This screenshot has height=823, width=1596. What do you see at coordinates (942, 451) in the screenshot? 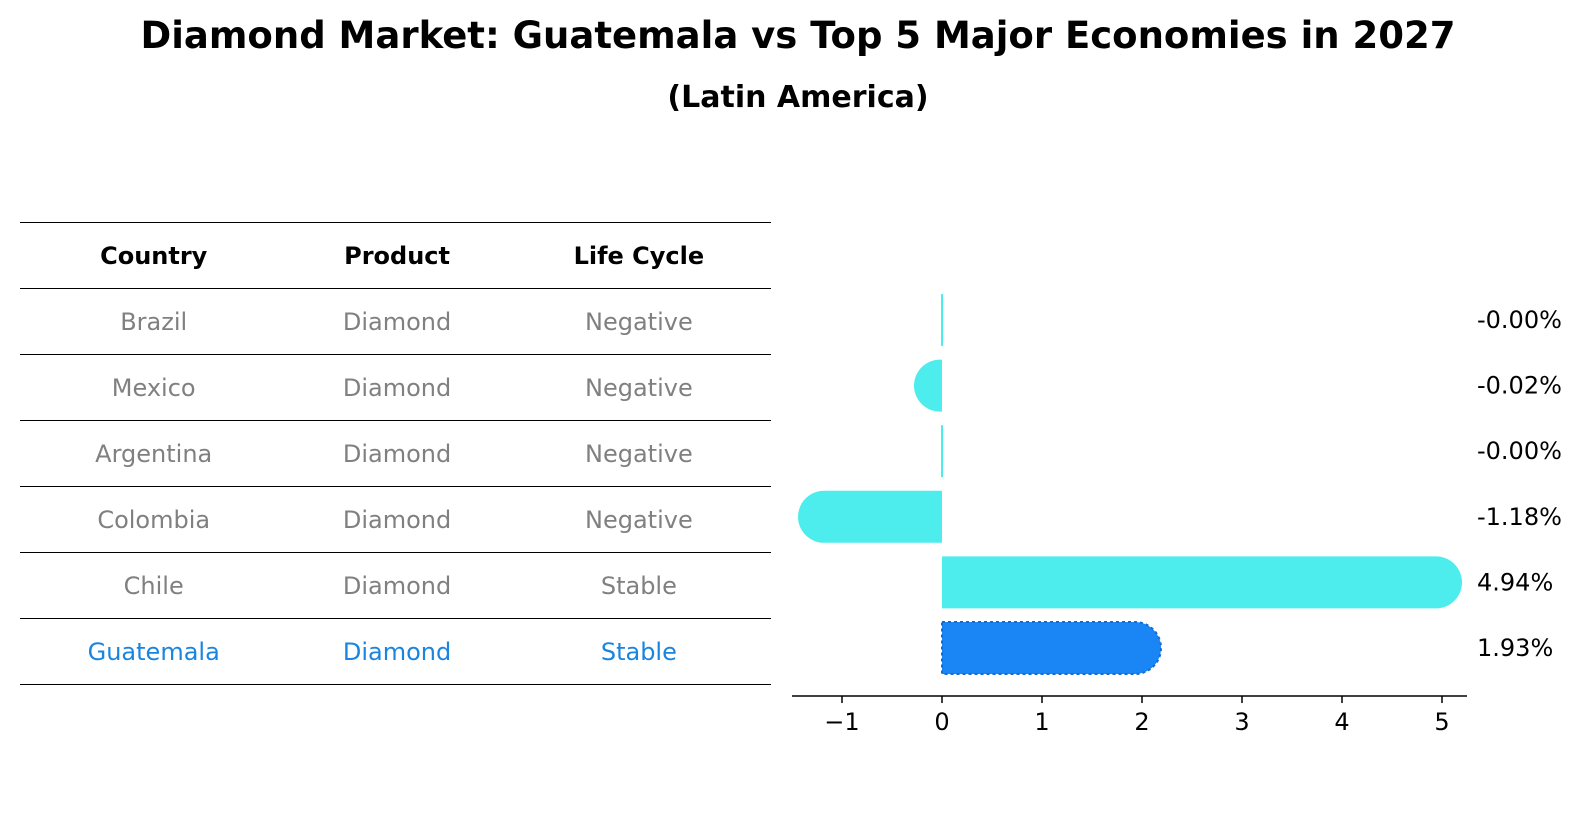
I see `bar-argentina` at bounding box center [942, 451].